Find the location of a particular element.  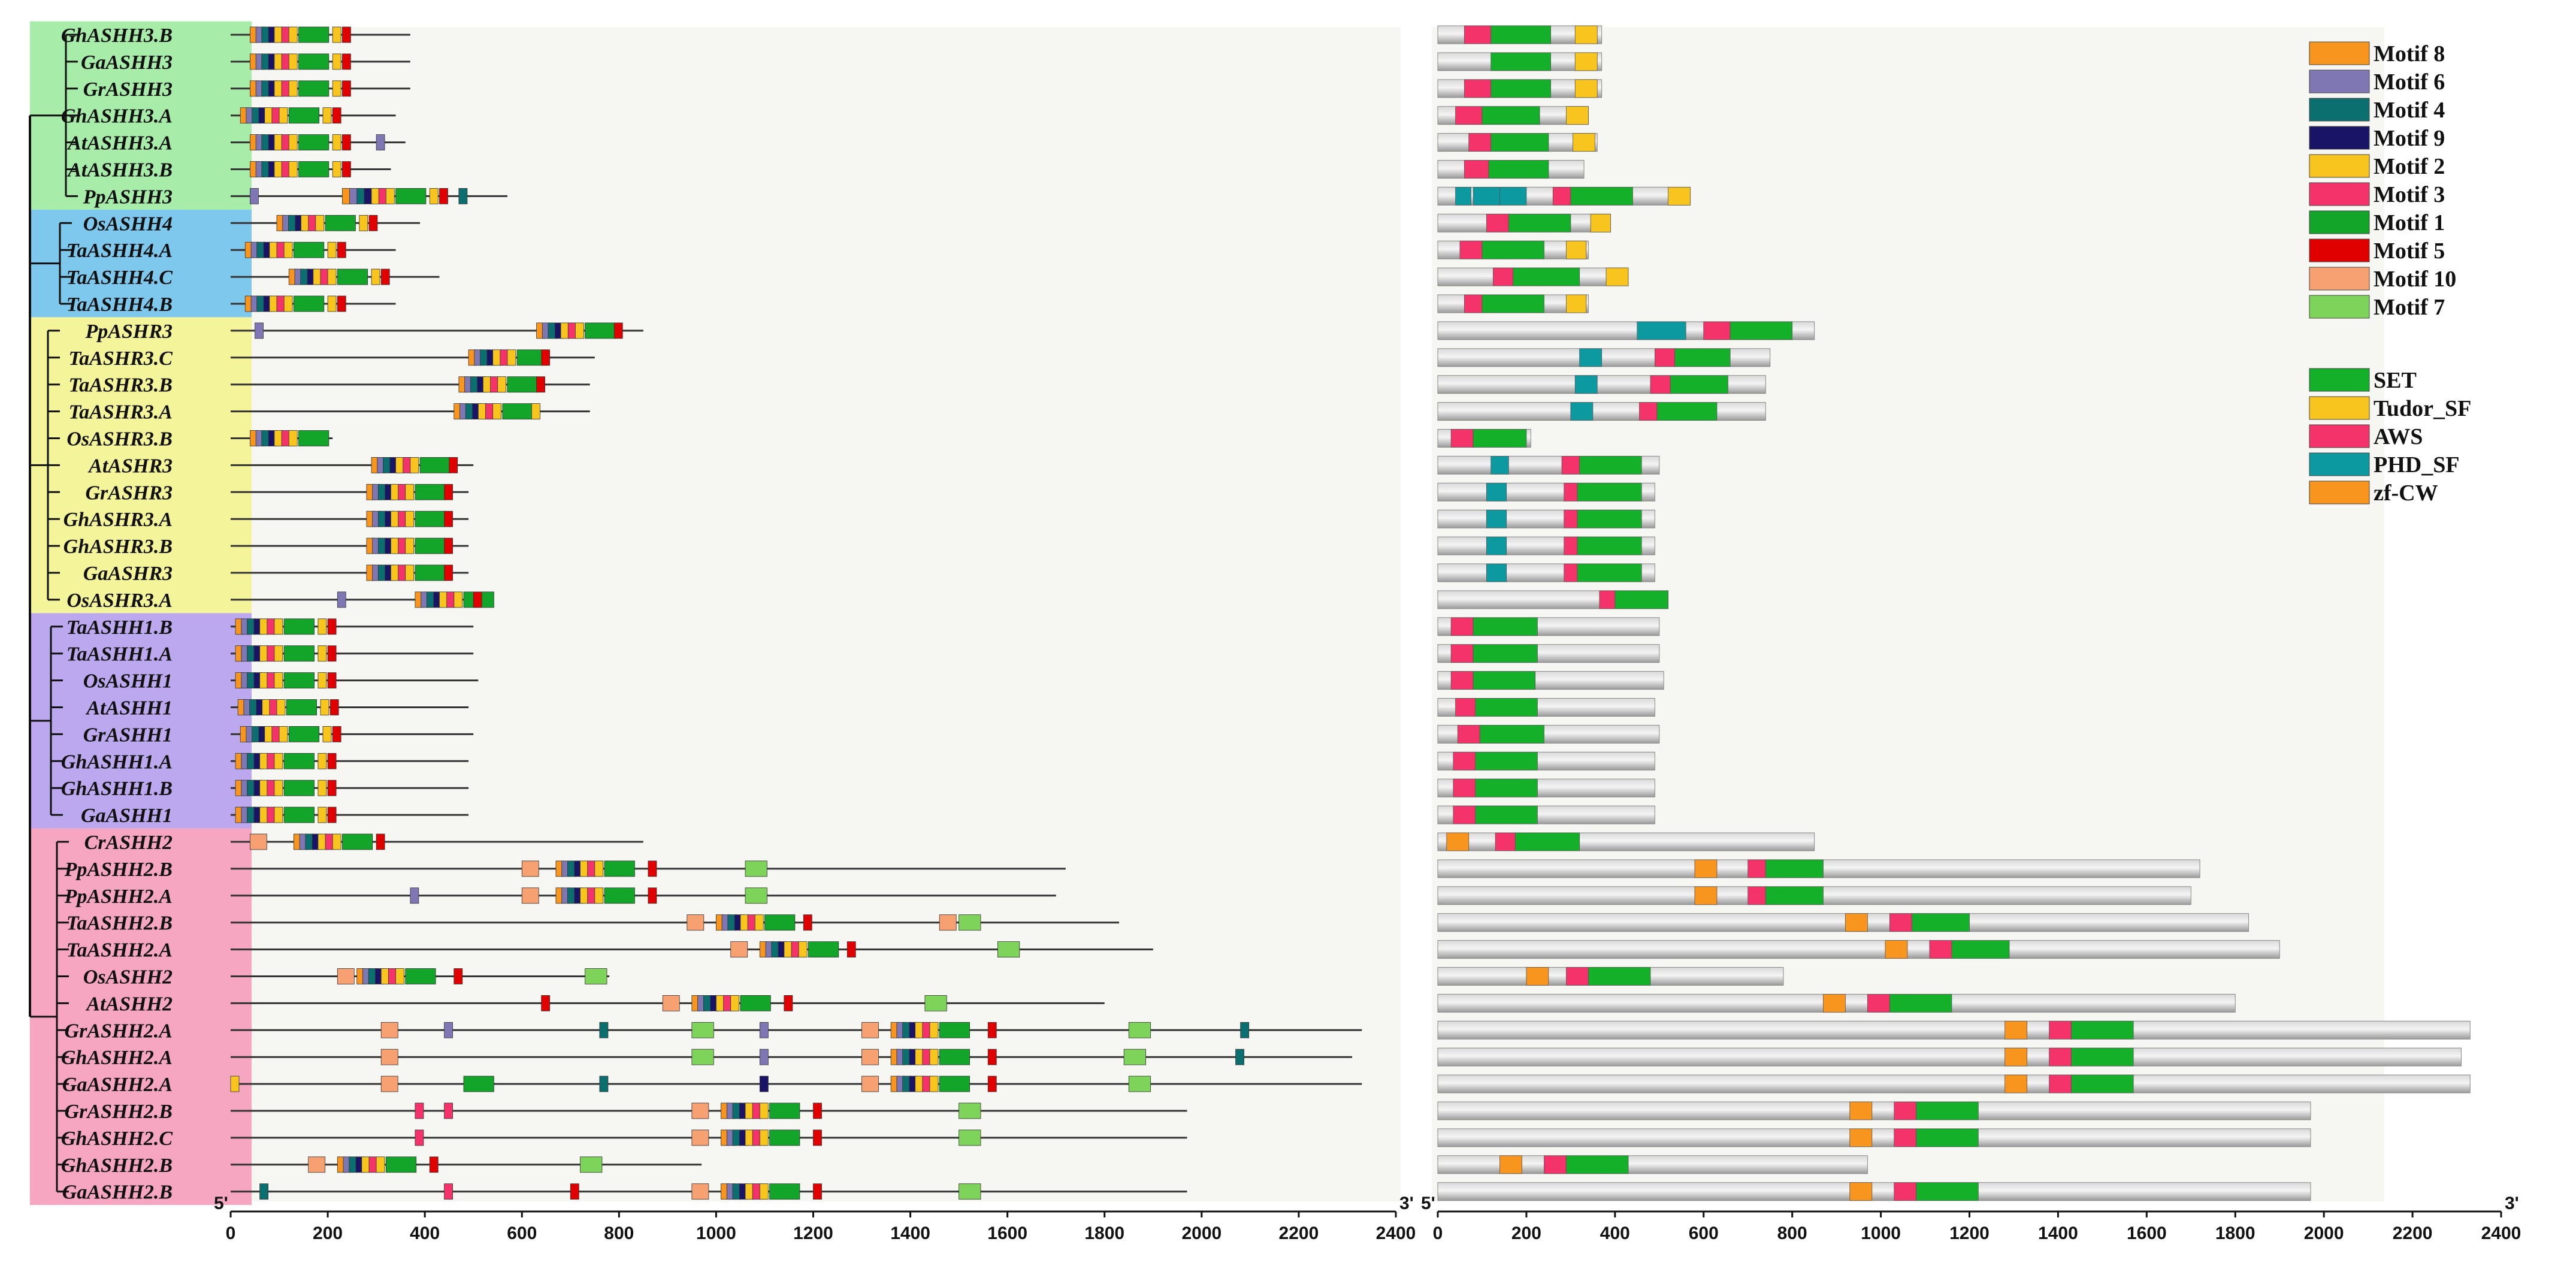

legend-swatch-m8 is located at coordinates (2339, 53).